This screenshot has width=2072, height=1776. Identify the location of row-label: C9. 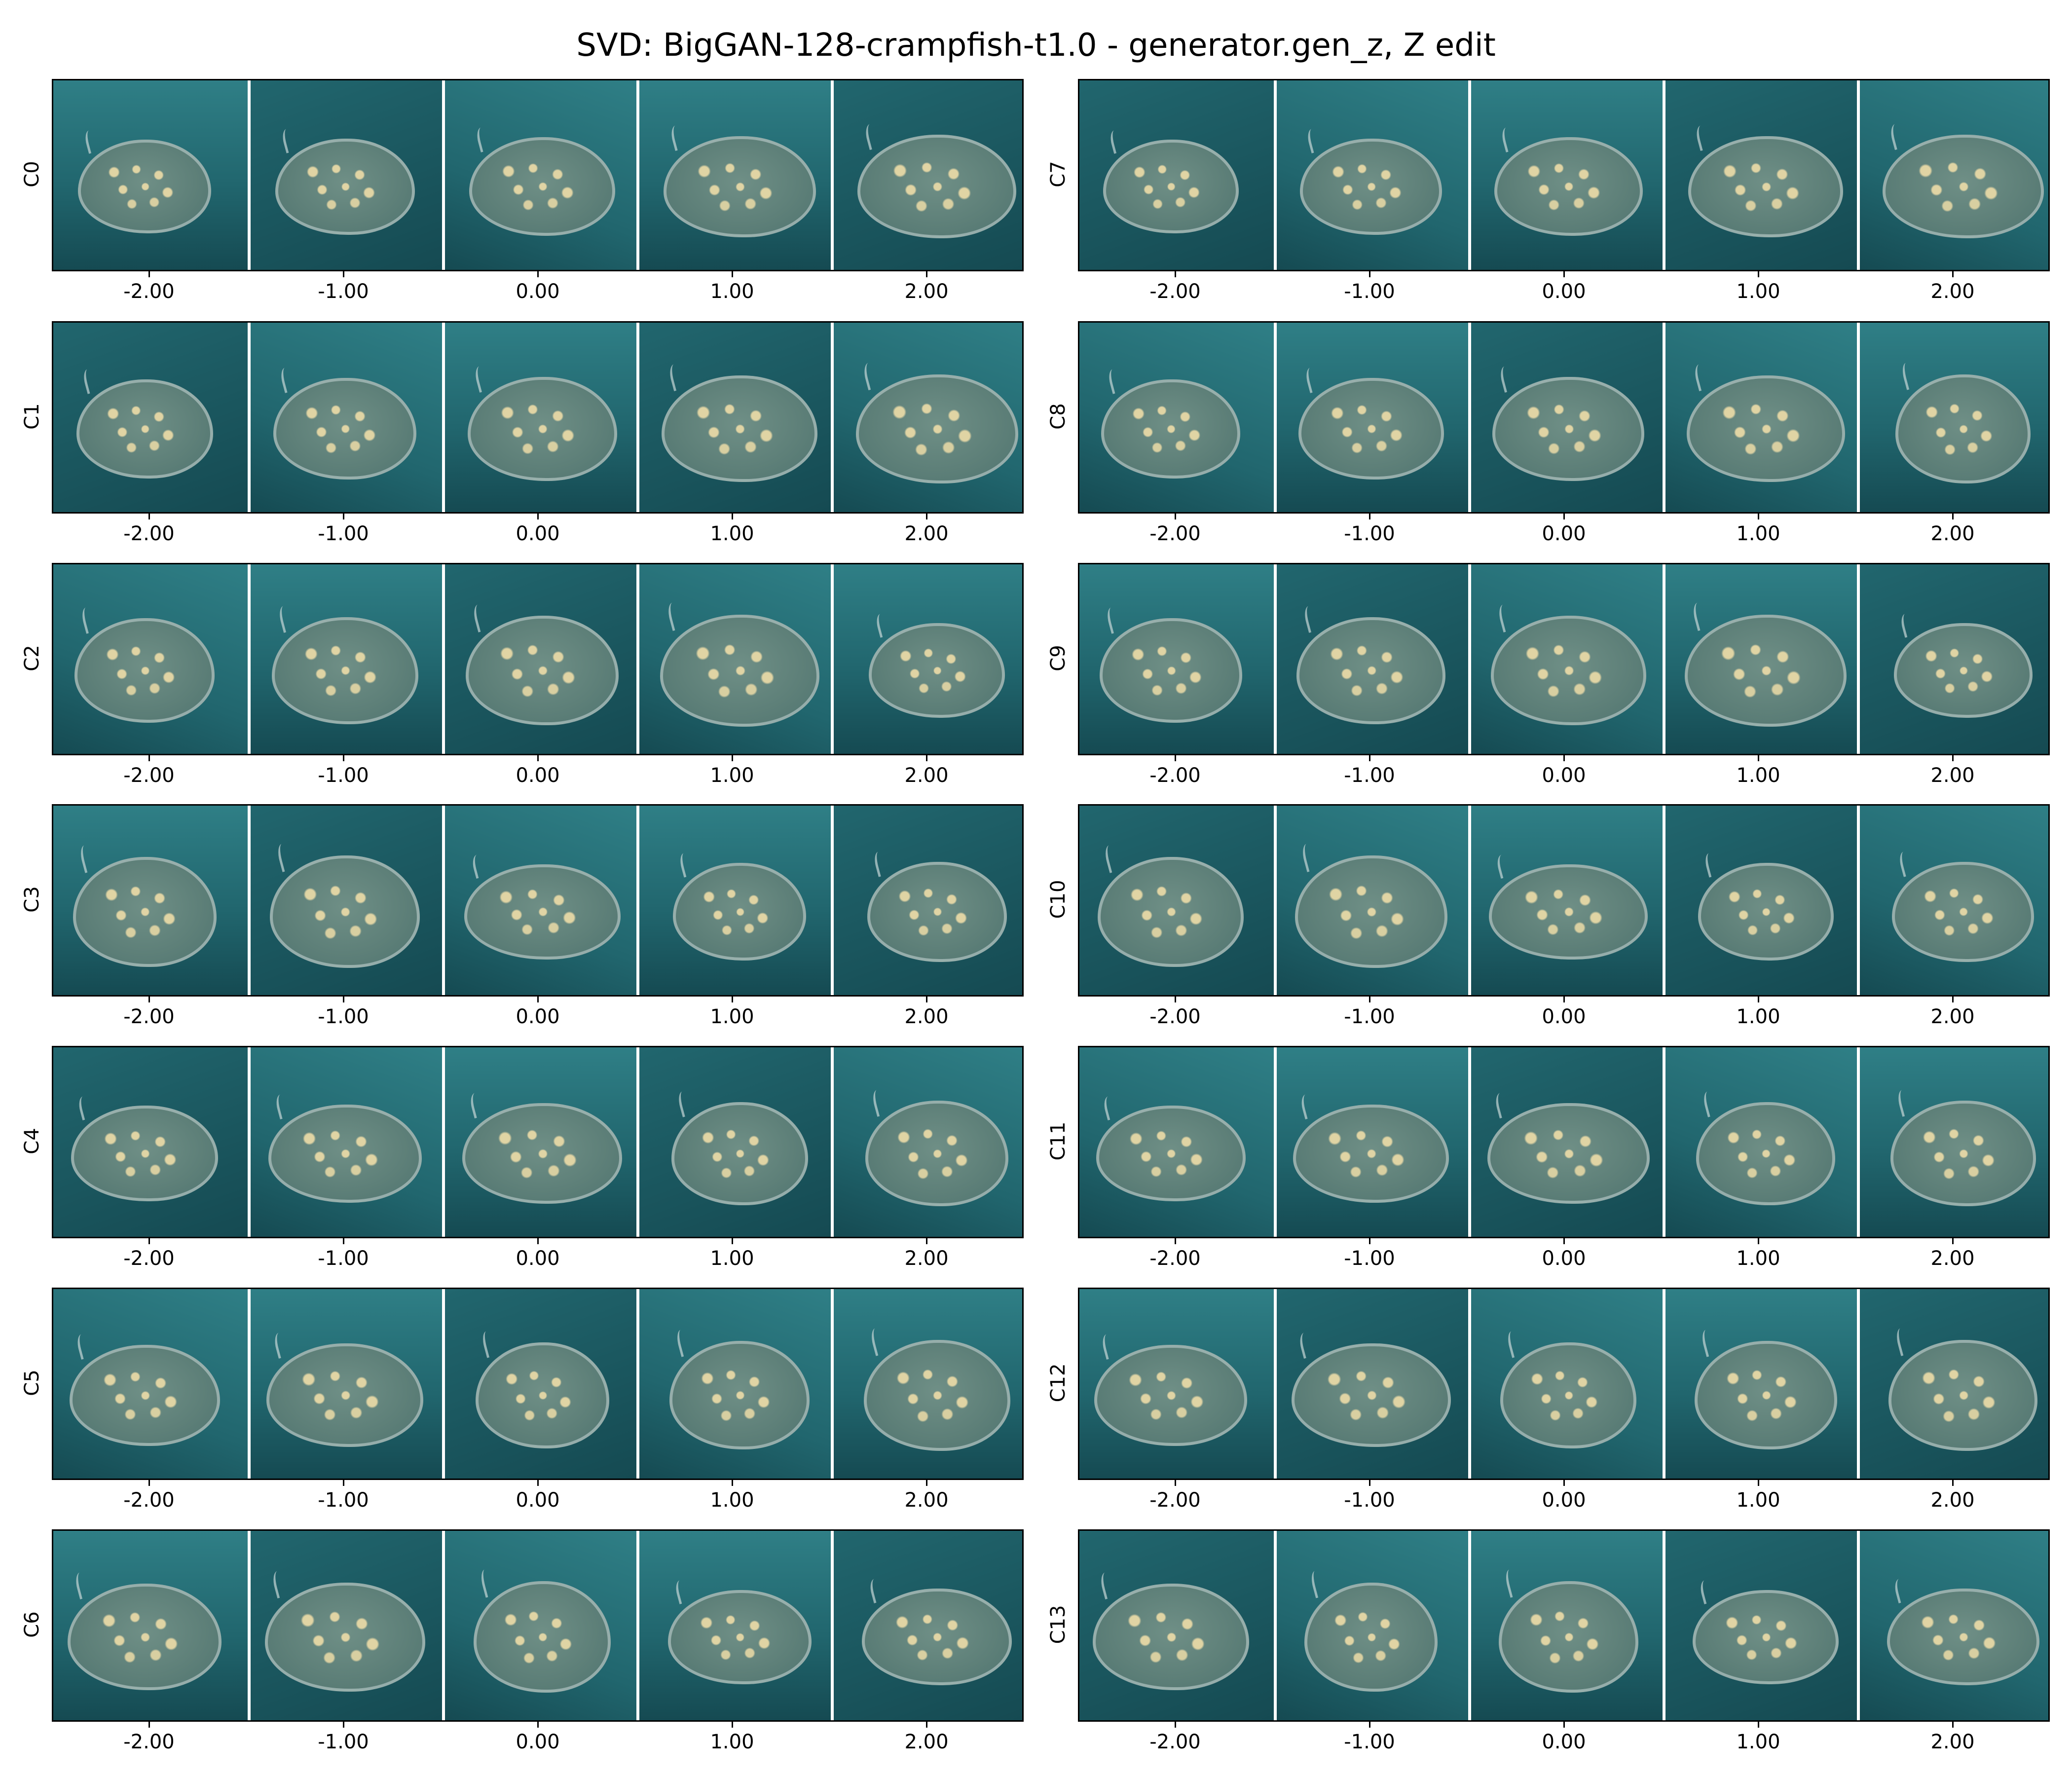
(1059, 658).